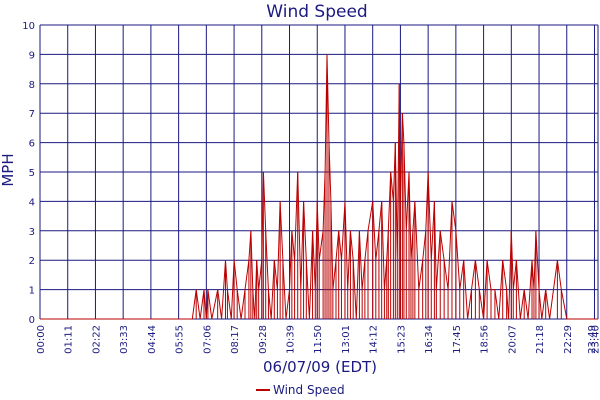 The width and height of the screenshot is (600, 400). I want to click on legend-label: Wind Speed, so click(309, 390).